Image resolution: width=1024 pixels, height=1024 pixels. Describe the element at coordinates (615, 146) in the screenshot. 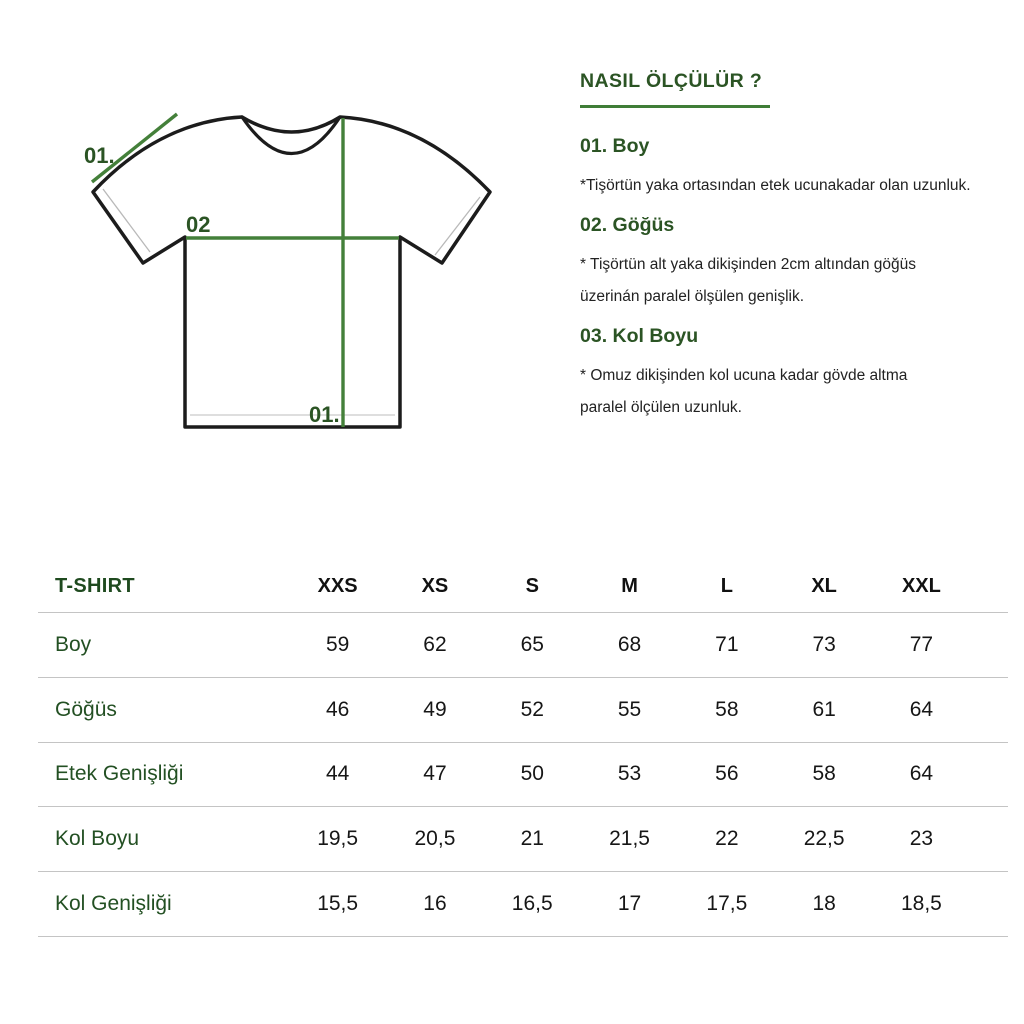

I see `section-heading-boy: 01. Boy` at that location.